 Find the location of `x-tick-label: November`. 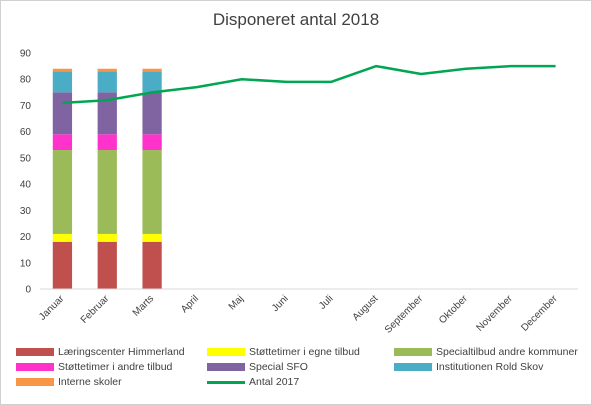

x-tick-label: November is located at coordinates (494, 313).